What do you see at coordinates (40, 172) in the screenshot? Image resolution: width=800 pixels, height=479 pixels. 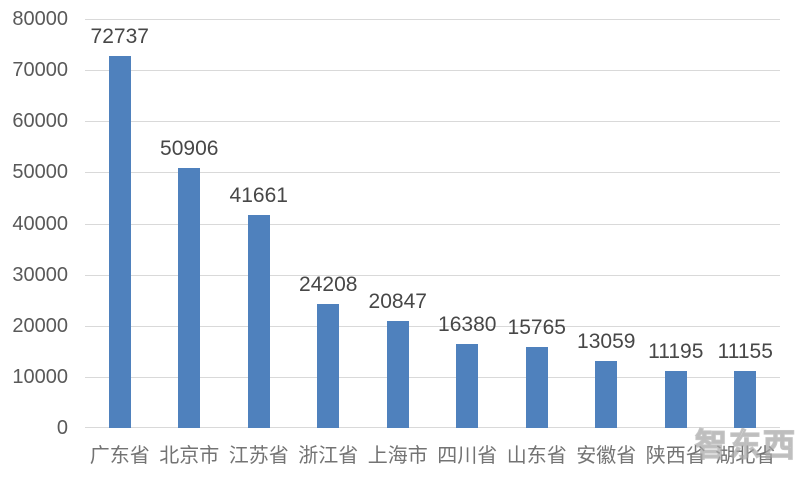 I see `y-axis-tick-label: 50000` at bounding box center [40, 172].